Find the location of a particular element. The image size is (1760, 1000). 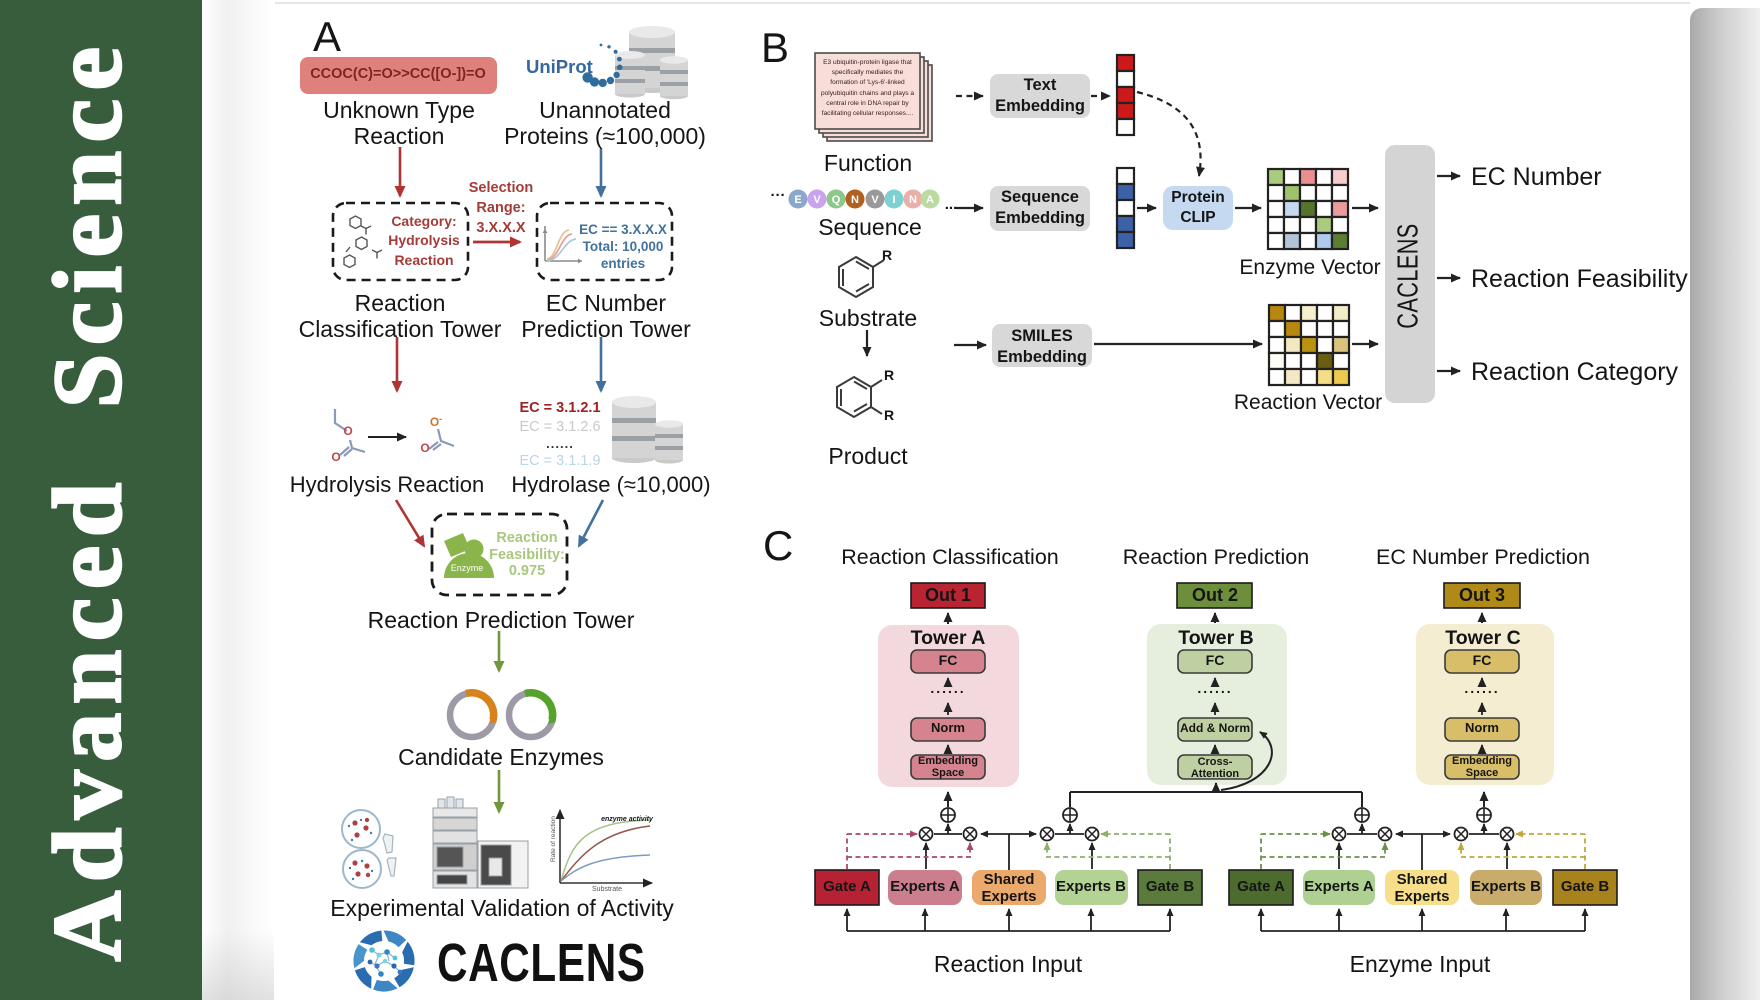

svg-text: Q is located at coordinates (836, 200).